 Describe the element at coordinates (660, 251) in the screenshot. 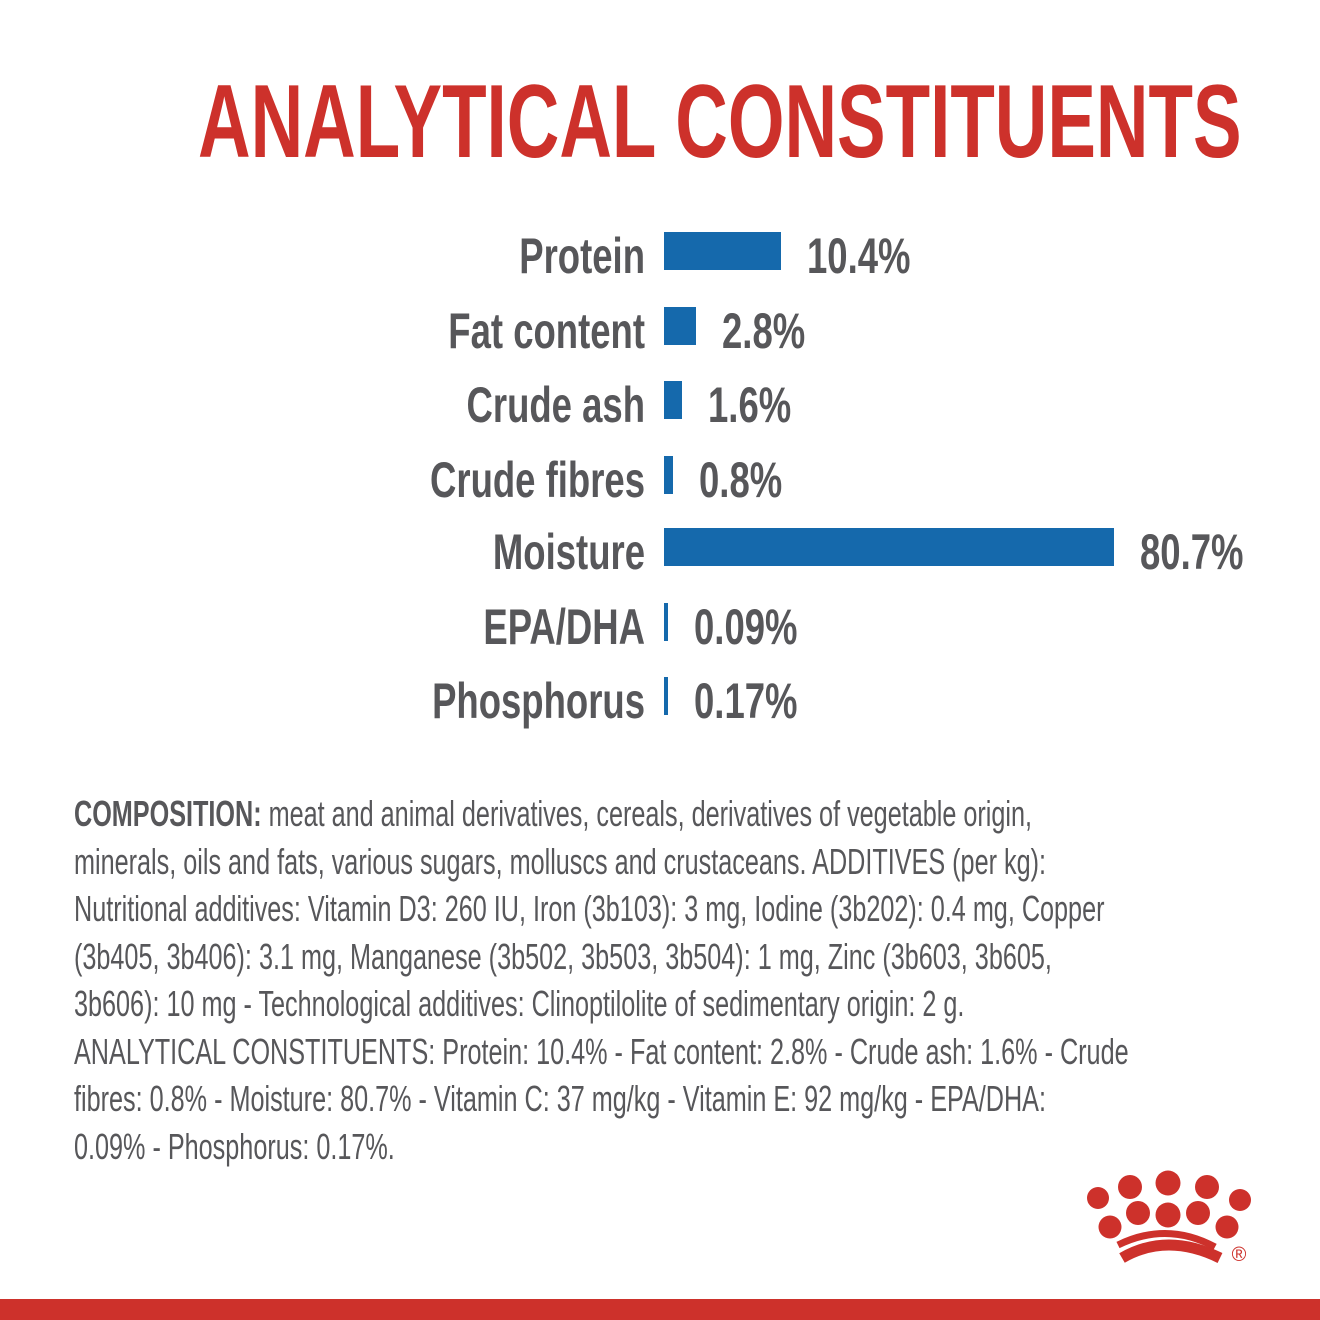

I see `chart-row-protein: Protein 10.4%` at that location.